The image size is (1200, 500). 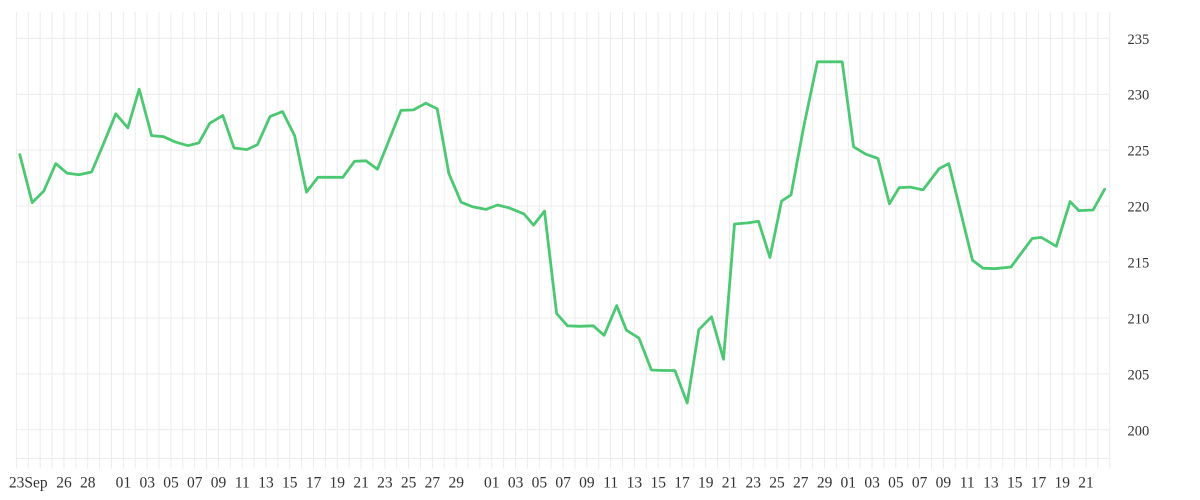 What do you see at coordinates (28, 483) in the screenshot?
I see `svg-text: 23Sep` at bounding box center [28, 483].